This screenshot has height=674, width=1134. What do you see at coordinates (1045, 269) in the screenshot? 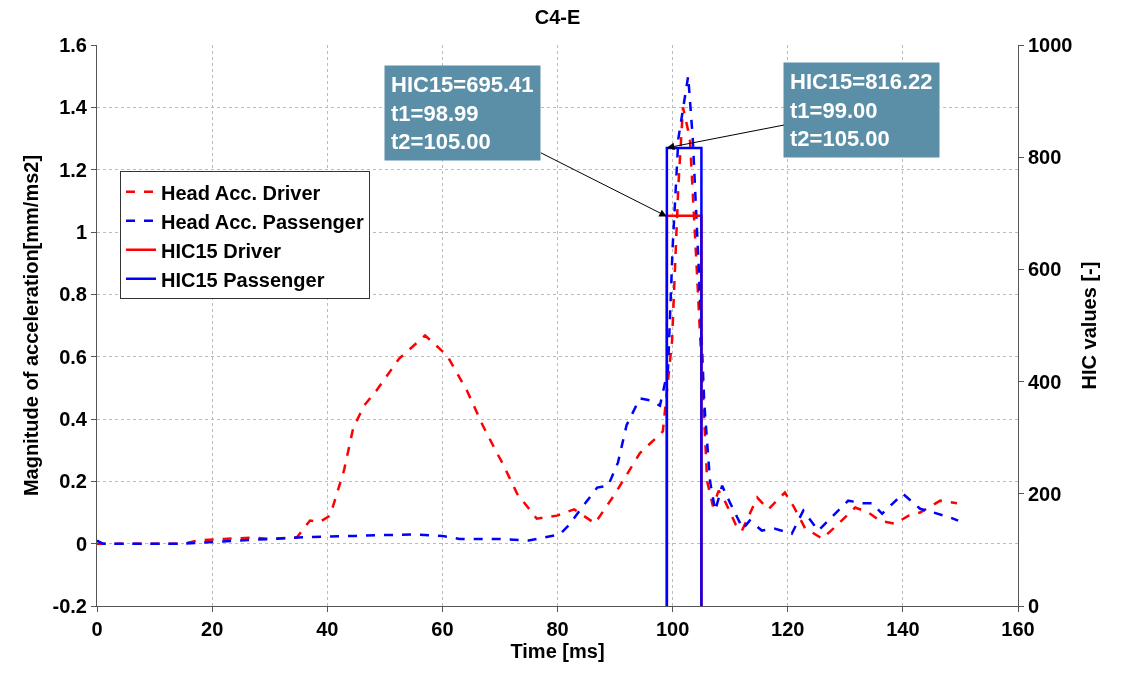
I see `y2-tick-label: 600` at bounding box center [1045, 269].